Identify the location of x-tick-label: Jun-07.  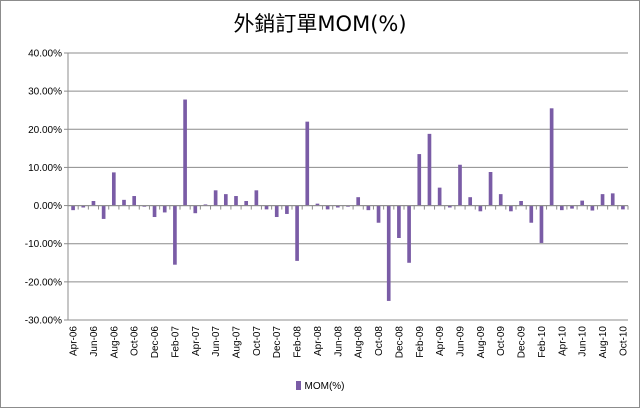
(216, 341).